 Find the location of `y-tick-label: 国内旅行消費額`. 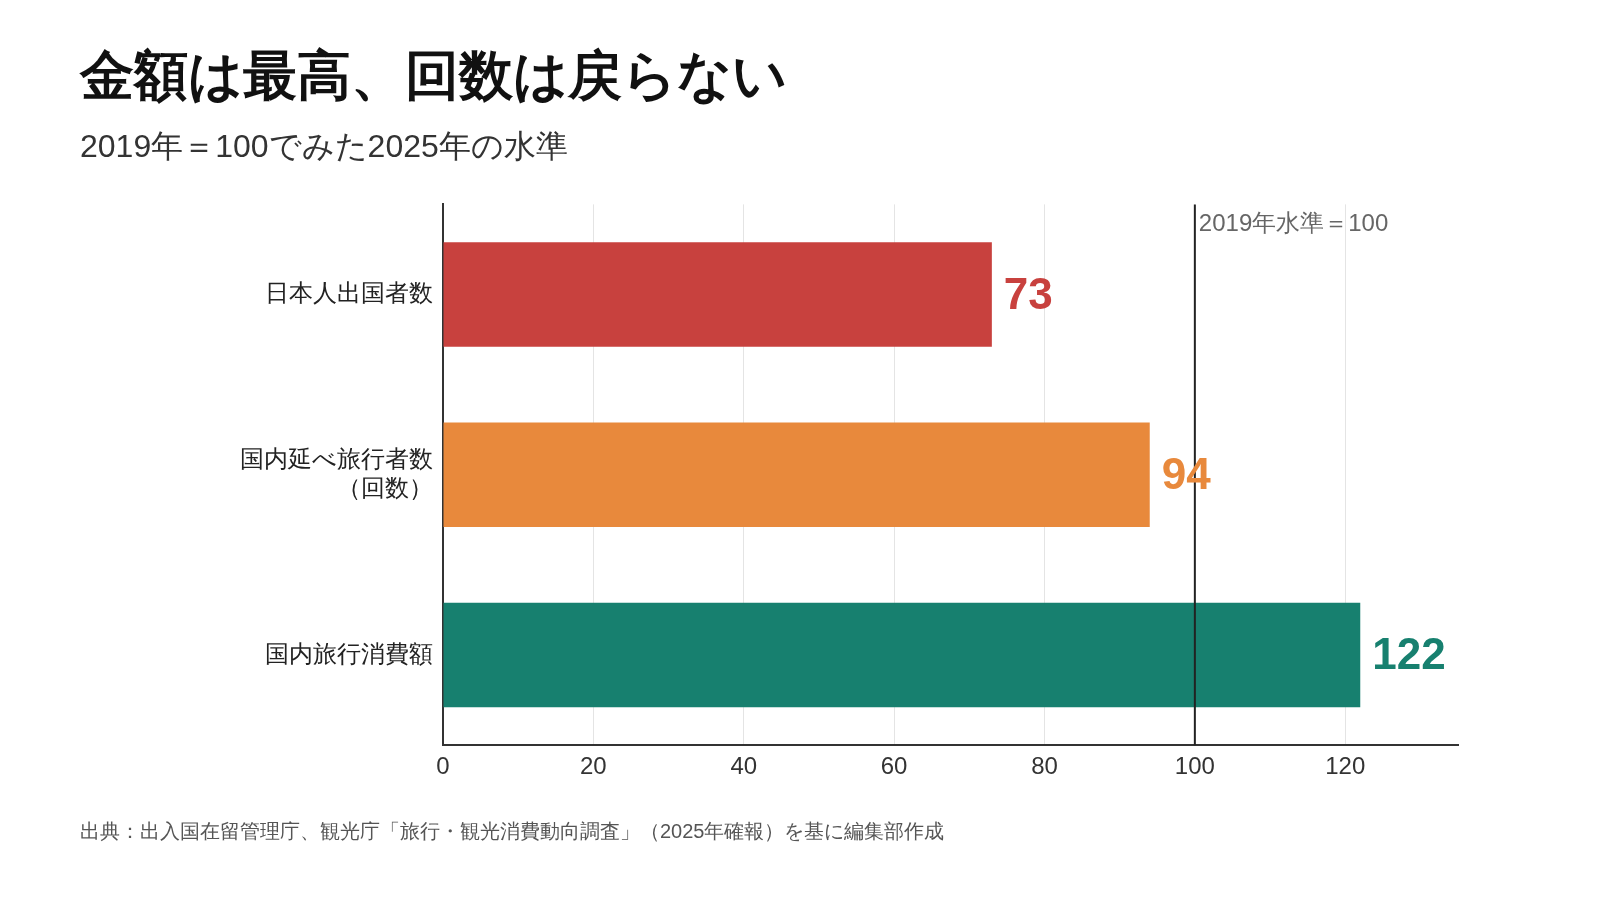

y-tick-label: 国内旅行消費額 is located at coordinates (349, 653).